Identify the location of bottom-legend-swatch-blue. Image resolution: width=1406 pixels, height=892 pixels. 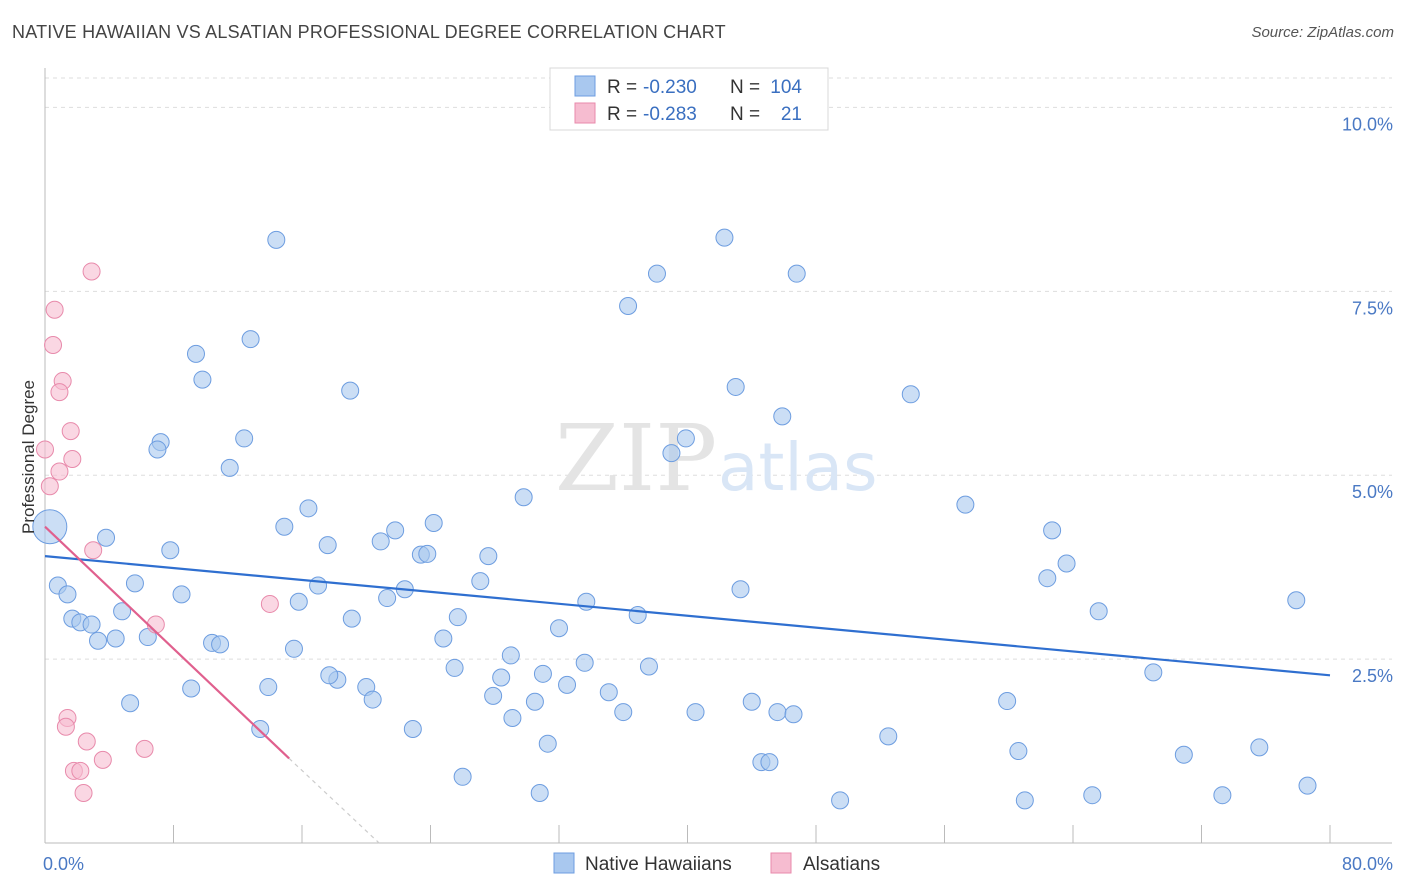
(564, 863).